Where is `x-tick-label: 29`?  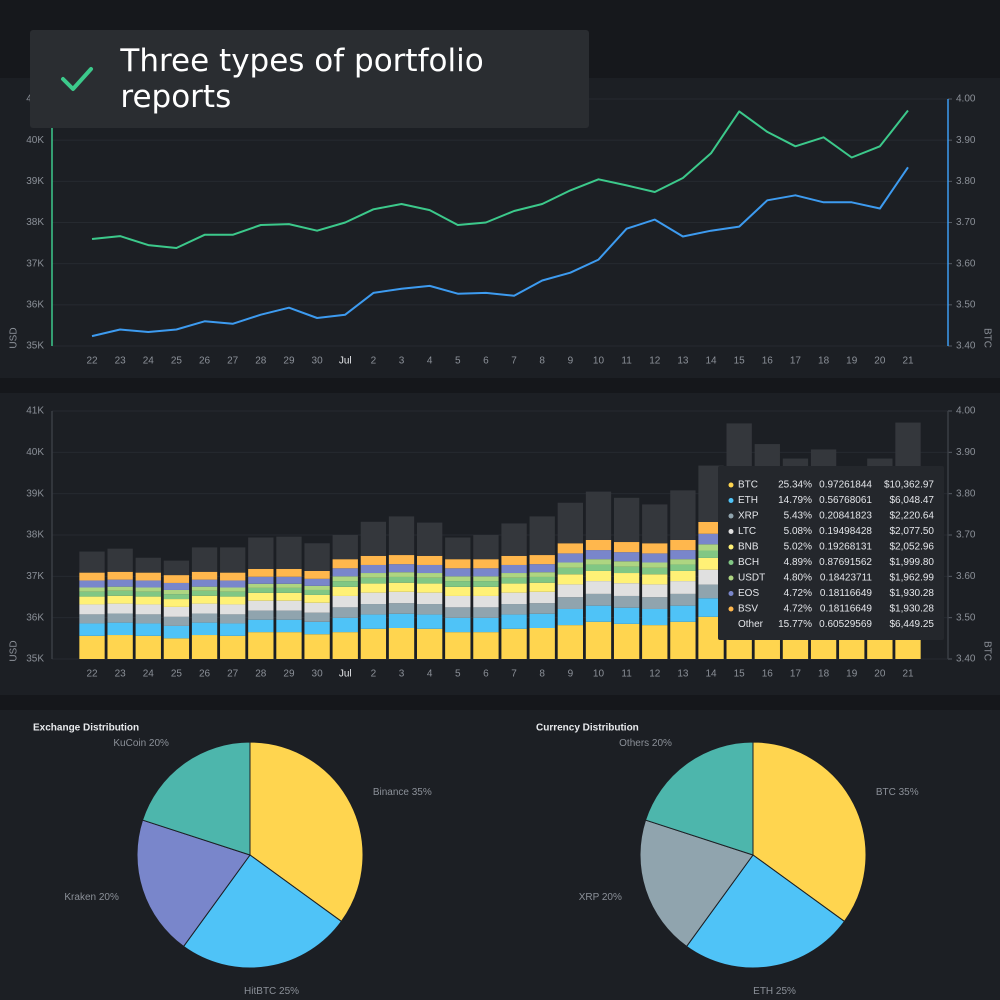
x-tick-label: 29 is located at coordinates (289, 361).